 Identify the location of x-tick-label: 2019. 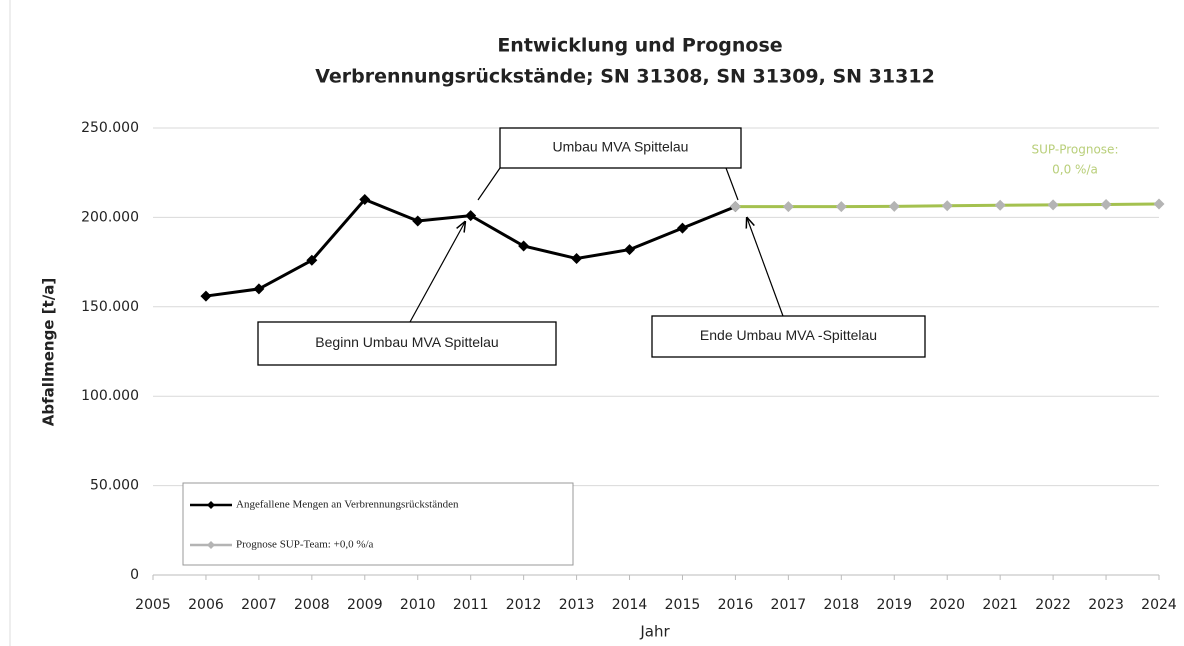
(894, 605).